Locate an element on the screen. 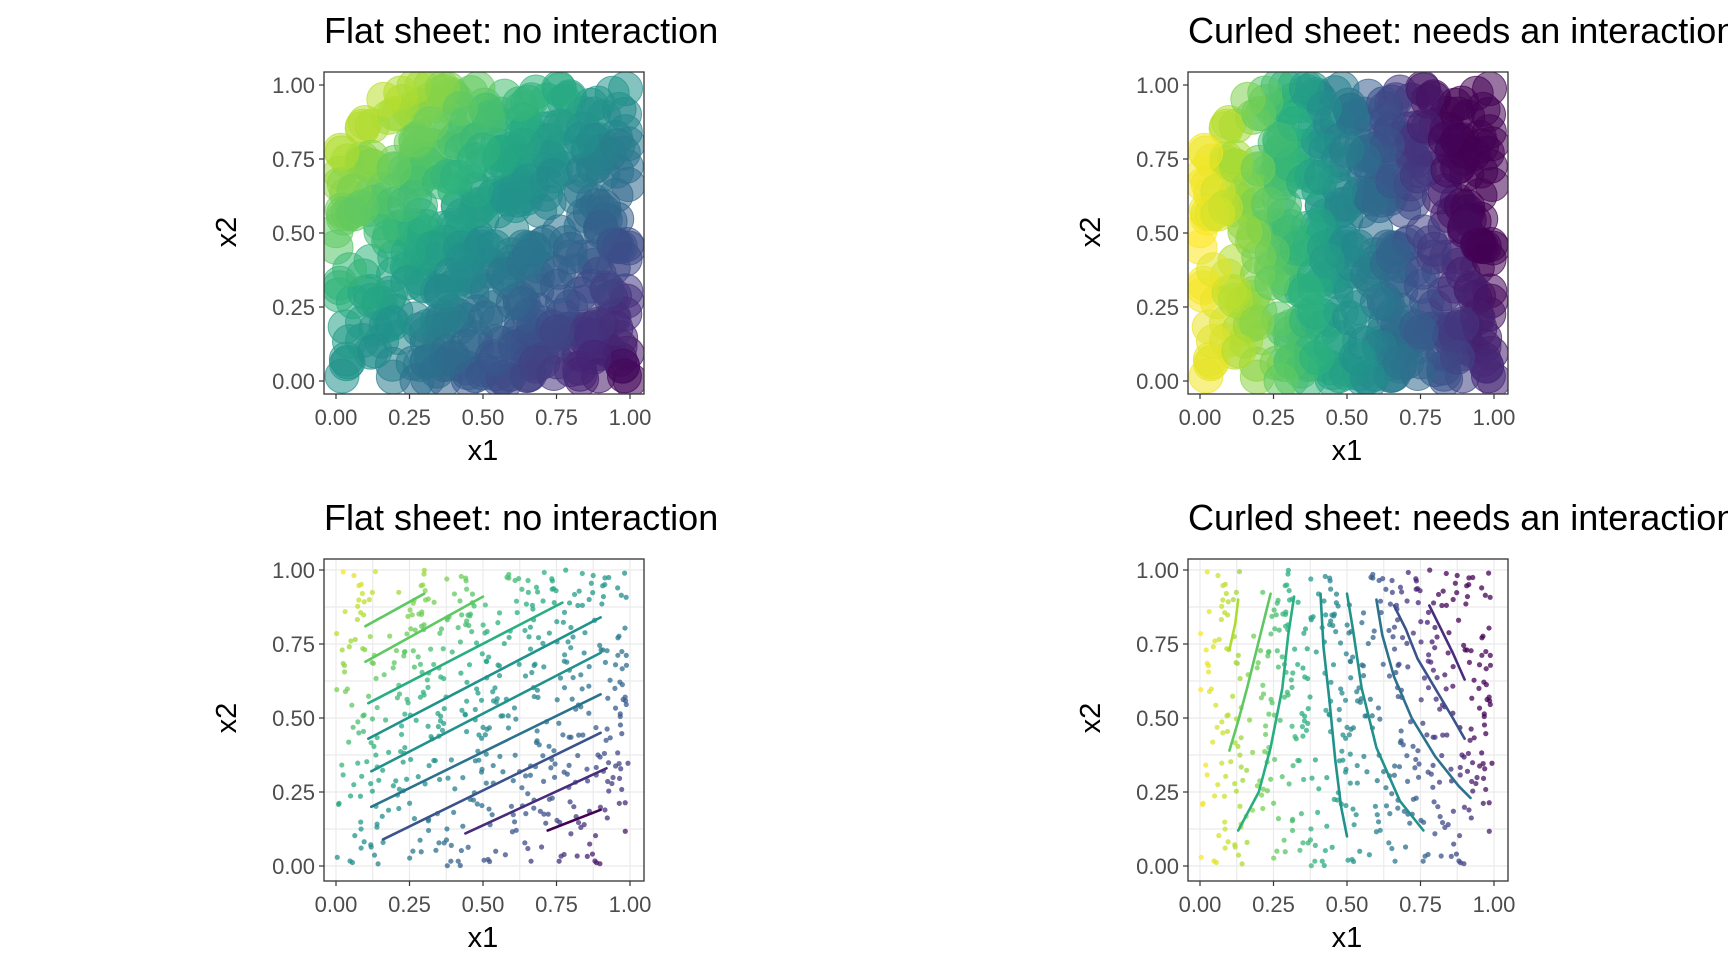  y-tick-label: 0.50 is located at coordinates (293, 718).